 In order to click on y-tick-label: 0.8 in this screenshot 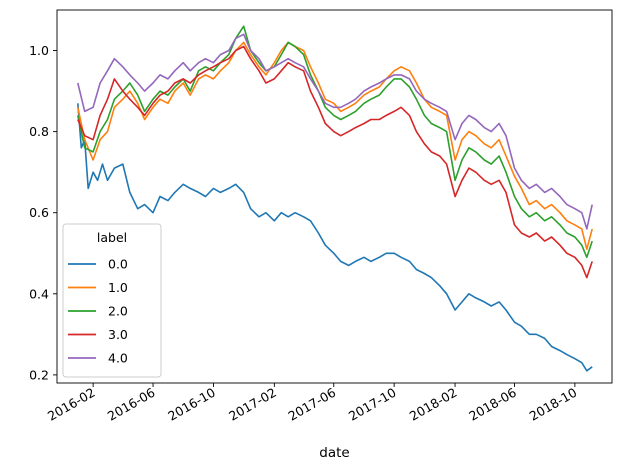, I will do `click(39, 131)`.